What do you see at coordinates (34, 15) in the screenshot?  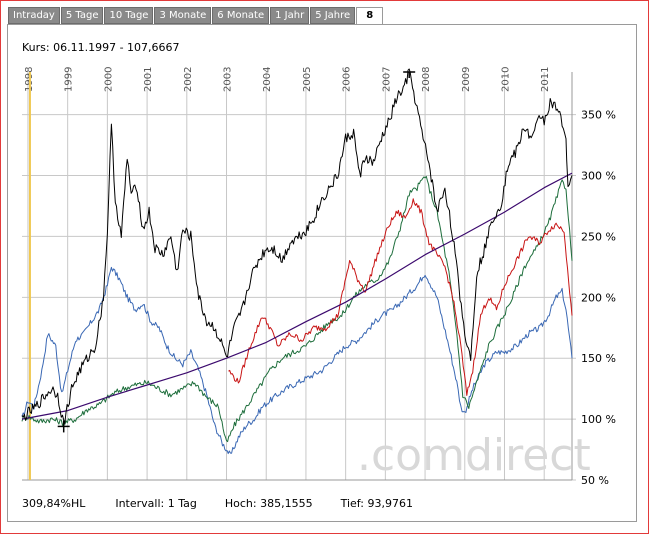 I see `tab-1: Intraday` at bounding box center [34, 15].